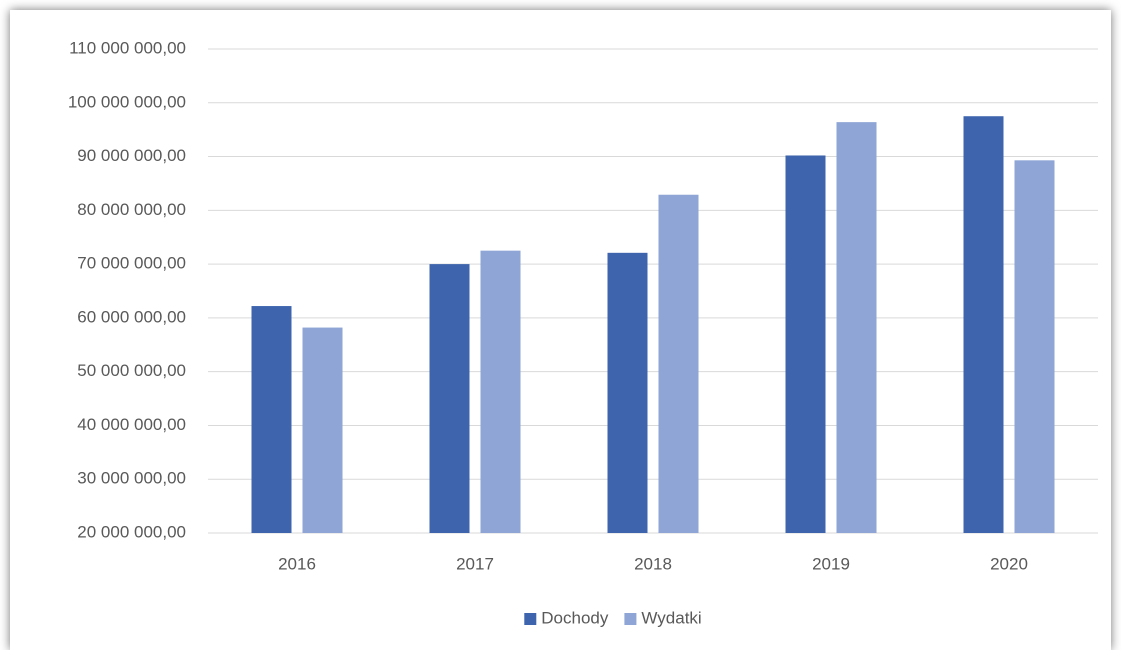 The image size is (1121, 650). I want to click on y-tick-label: 80 000 000,00, so click(131, 209).